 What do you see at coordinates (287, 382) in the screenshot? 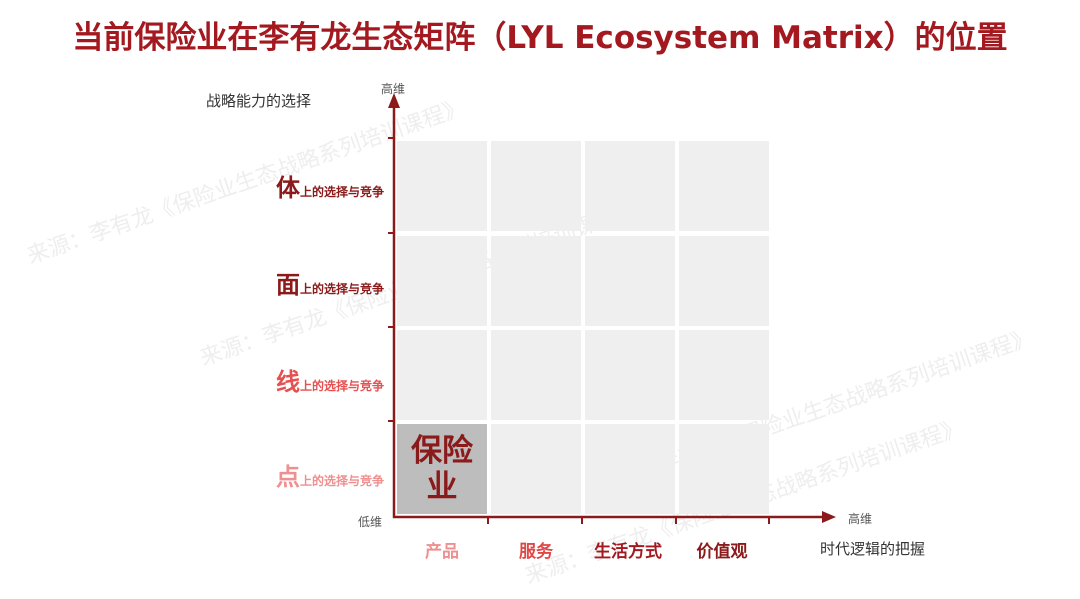
I see `row-label-main: 线` at bounding box center [287, 382].